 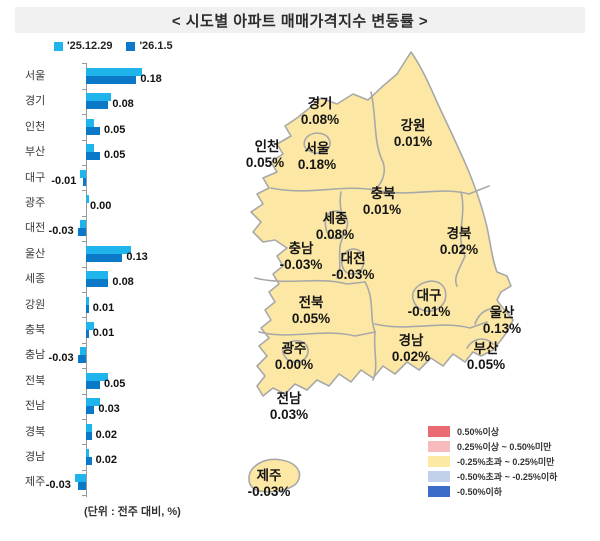 I want to click on map-label-sejong-name: 세종, so click(x=335, y=218).